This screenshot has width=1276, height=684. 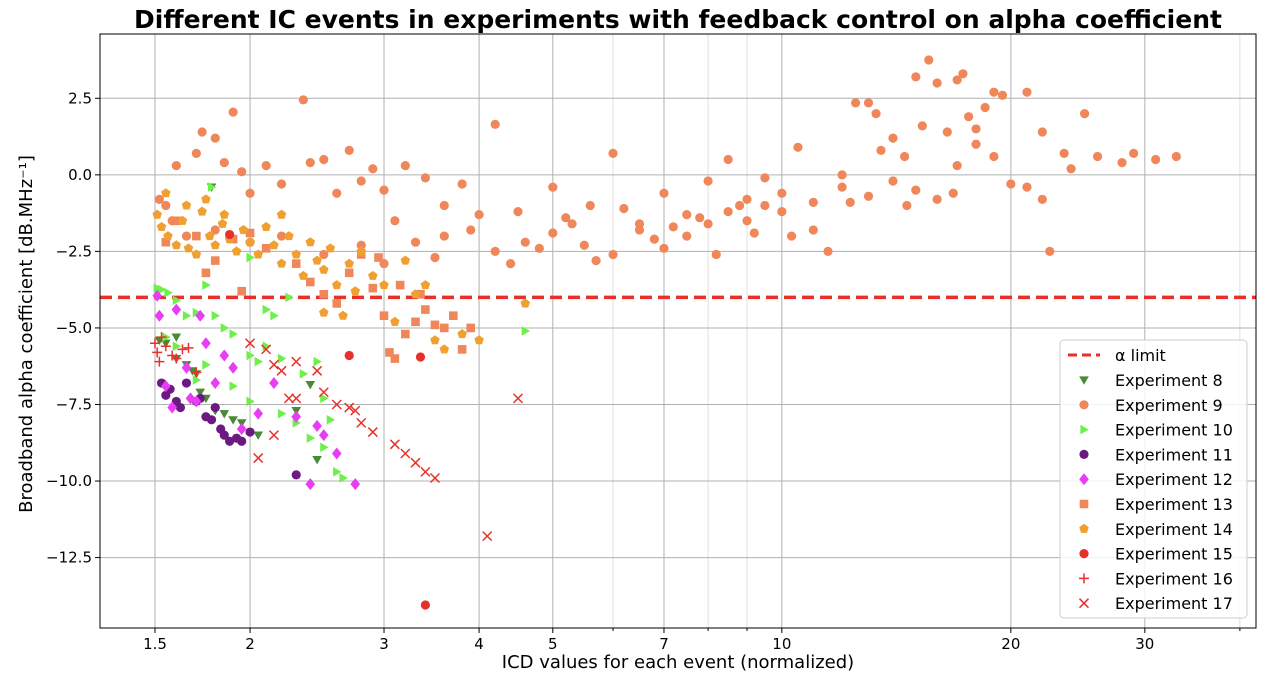 What do you see at coordinates (781, 644) in the screenshot?
I see `x-tick-label: 10` at bounding box center [781, 644].